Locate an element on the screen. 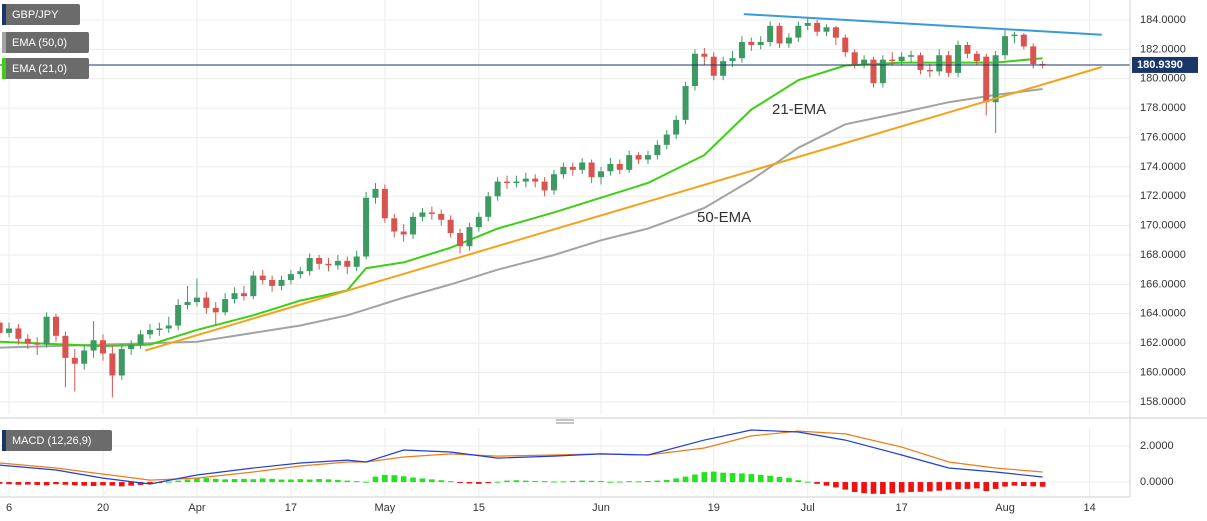 Image resolution: width=1207 pixels, height=521 pixels. x-tick-label: 15 is located at coordinates (479, 508).